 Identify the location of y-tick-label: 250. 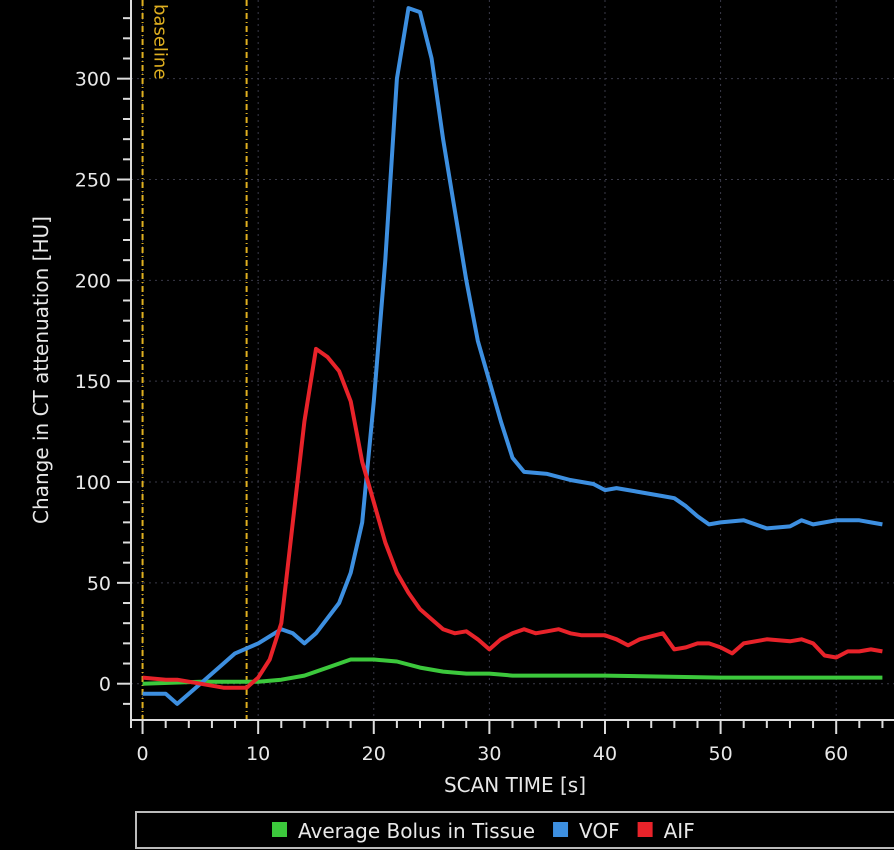
(93, 180).